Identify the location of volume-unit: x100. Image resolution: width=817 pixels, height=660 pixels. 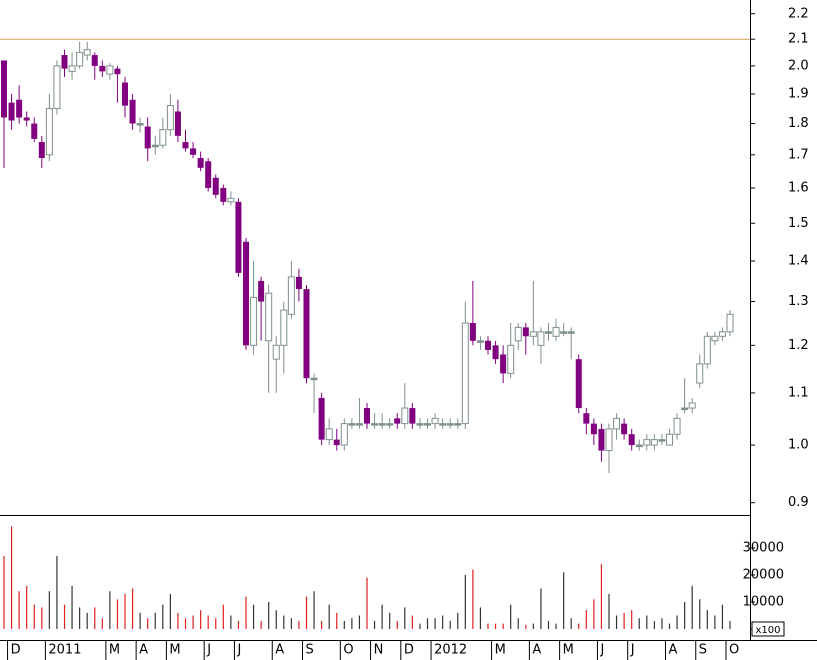
(767, 630).